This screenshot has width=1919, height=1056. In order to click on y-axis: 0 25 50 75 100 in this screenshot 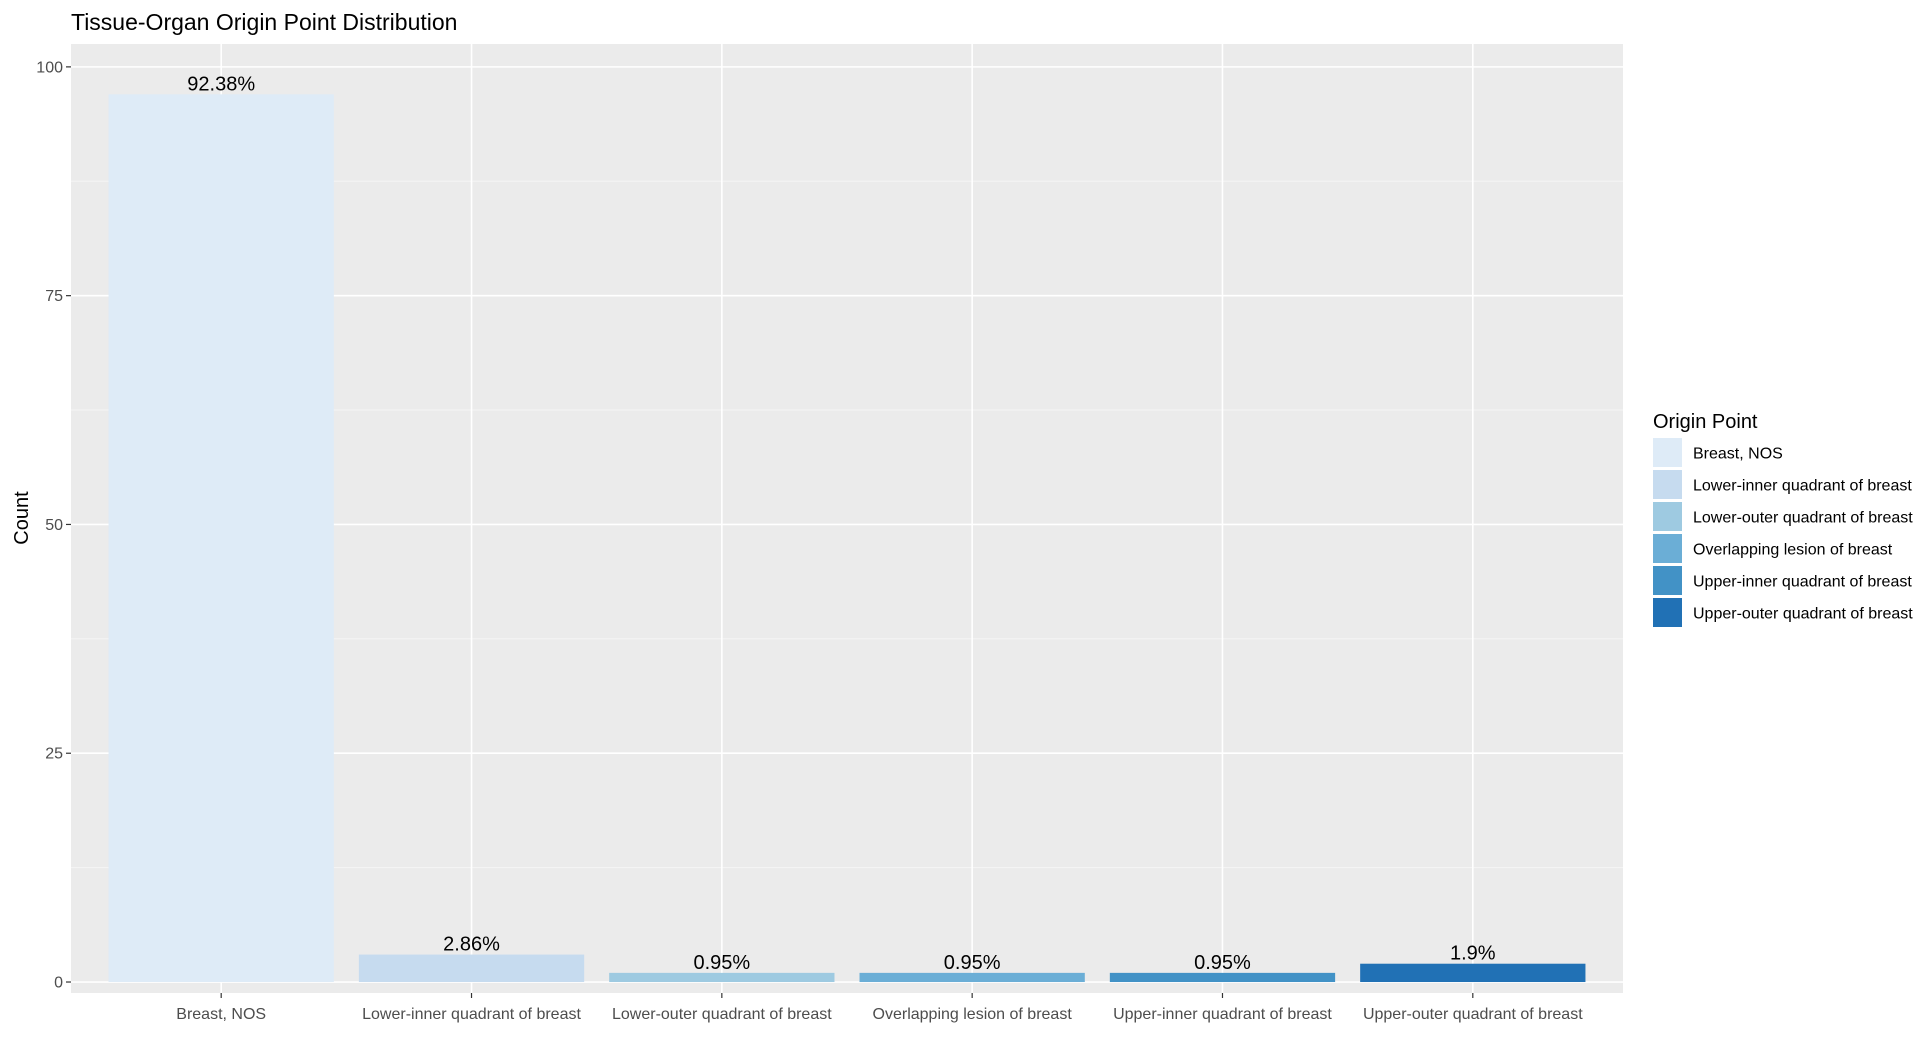, I will do `click(53, 525)`.